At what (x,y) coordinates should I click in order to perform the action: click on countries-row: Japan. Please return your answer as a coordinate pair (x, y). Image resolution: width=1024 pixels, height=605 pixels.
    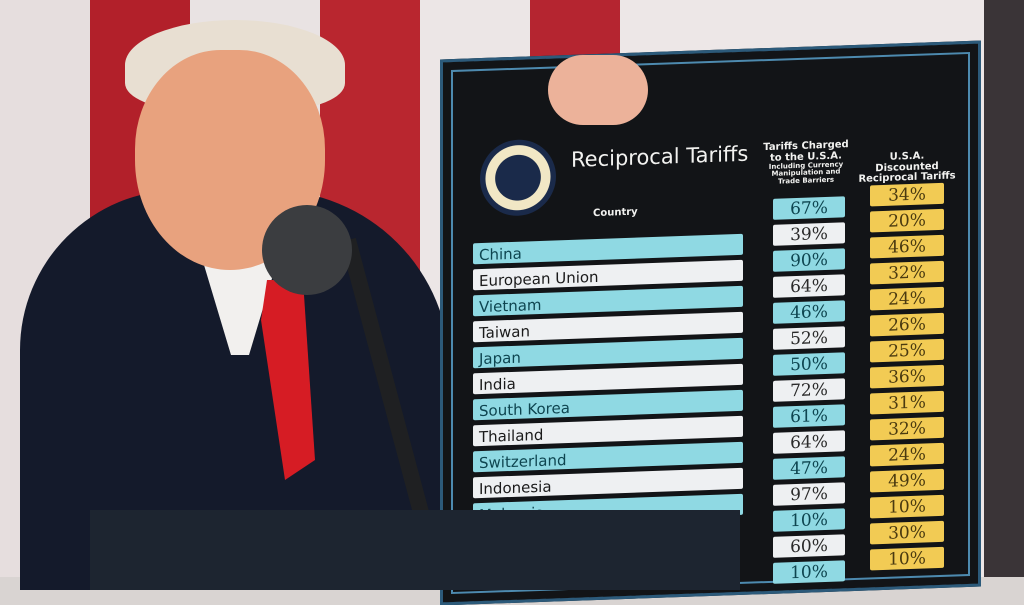
    Looking at the image, I should click on (608, 353).